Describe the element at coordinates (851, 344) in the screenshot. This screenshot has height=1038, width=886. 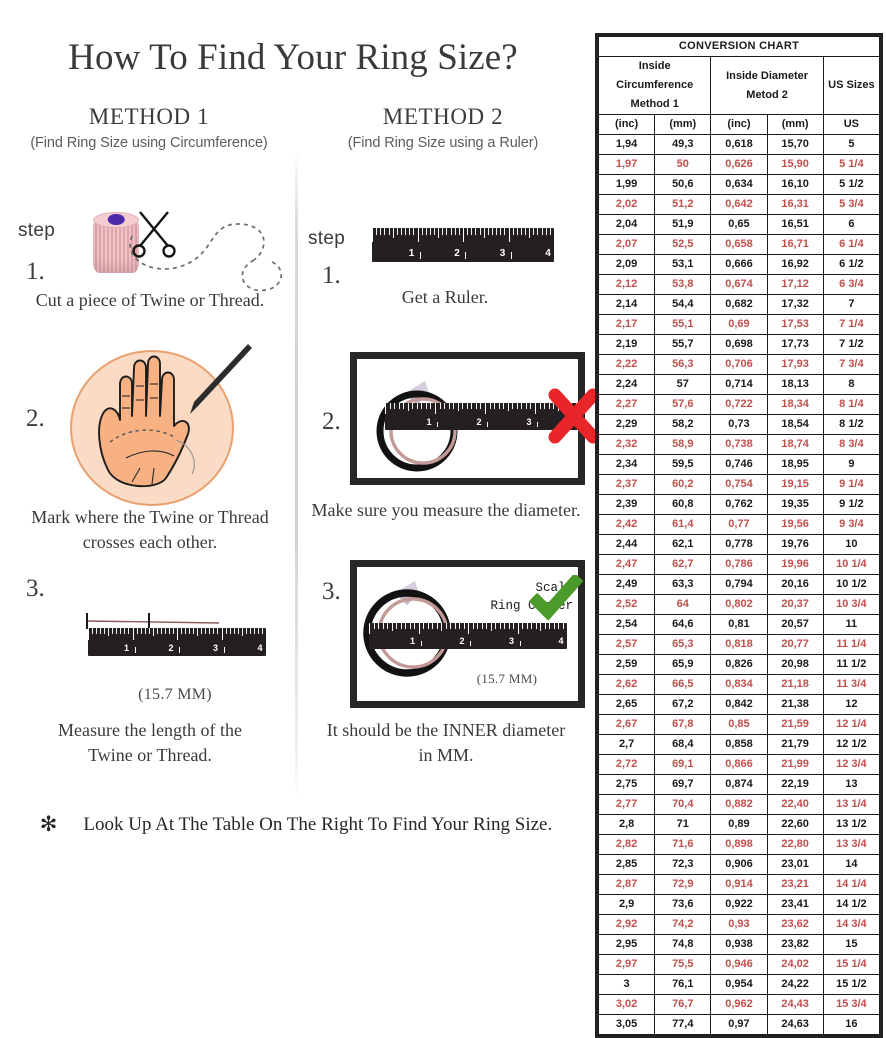
I see `cell-c-us: 7 1/2` at that location.